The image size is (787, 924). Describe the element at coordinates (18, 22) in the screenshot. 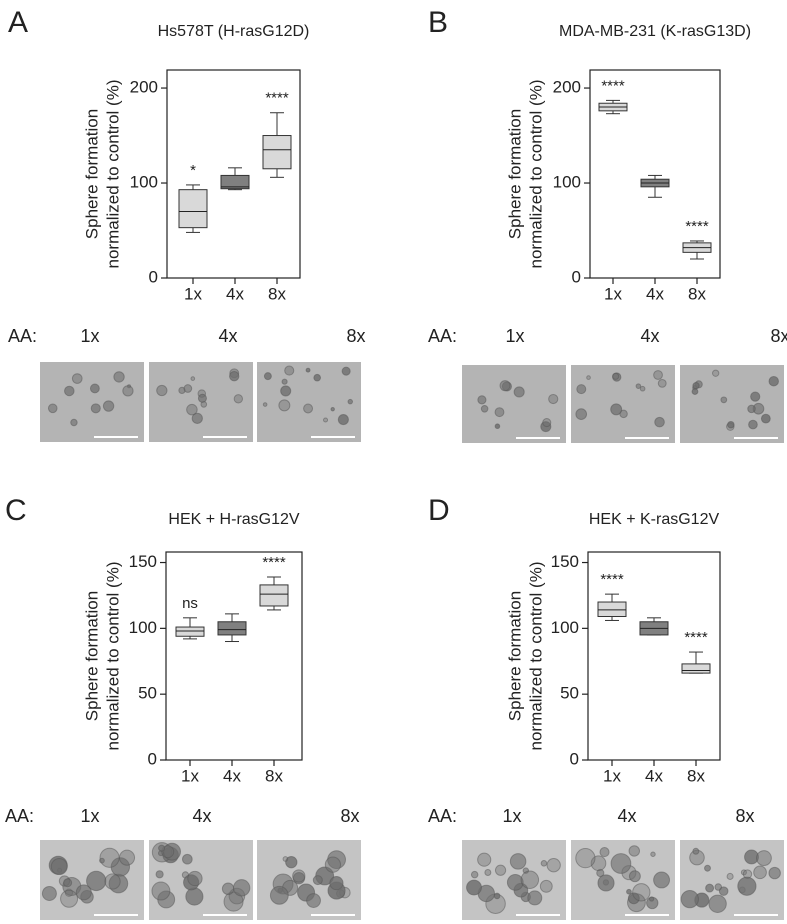

I see `panel-letter: A` at that location.